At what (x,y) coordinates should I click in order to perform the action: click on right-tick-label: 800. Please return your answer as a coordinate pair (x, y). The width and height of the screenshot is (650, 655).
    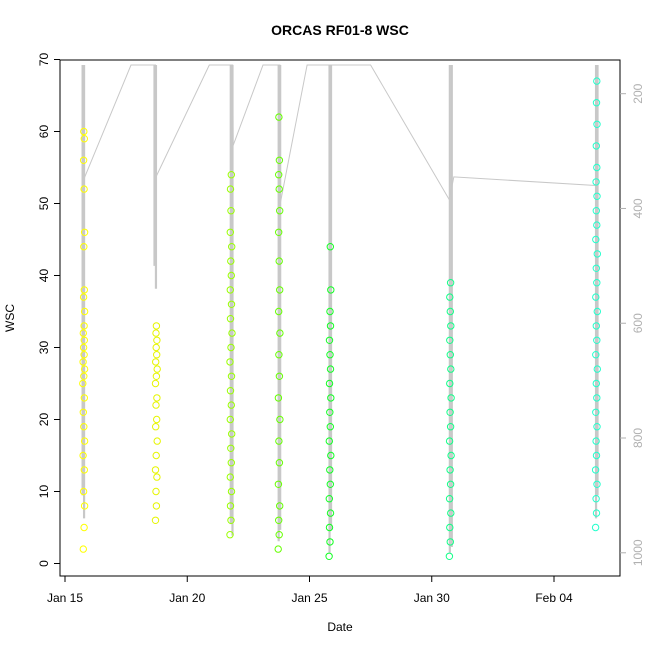
    Looking at the image, I should click on (638, 438).